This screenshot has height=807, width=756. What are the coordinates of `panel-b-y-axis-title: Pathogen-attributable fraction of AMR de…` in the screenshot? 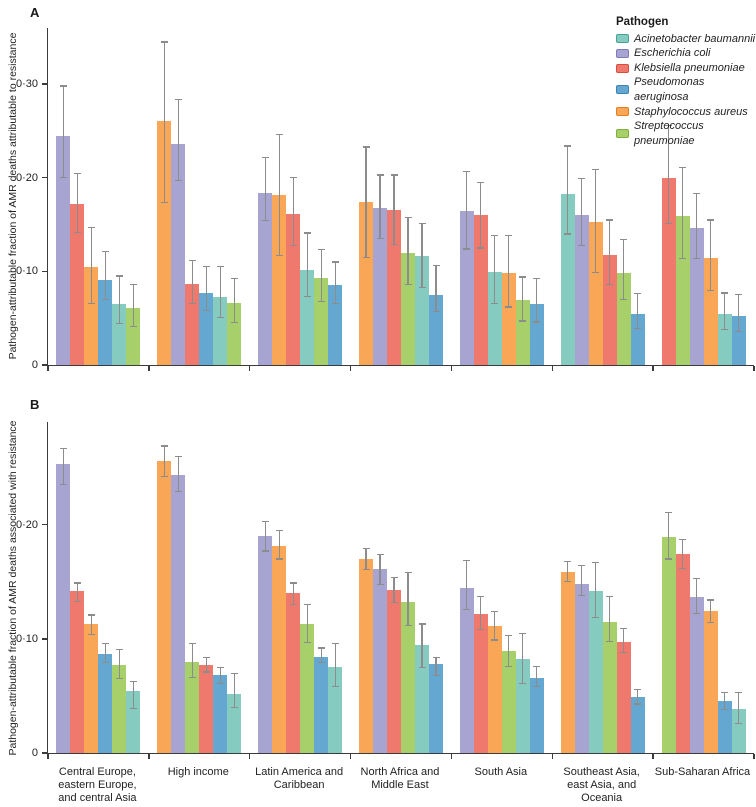 It's located at (13, 588).